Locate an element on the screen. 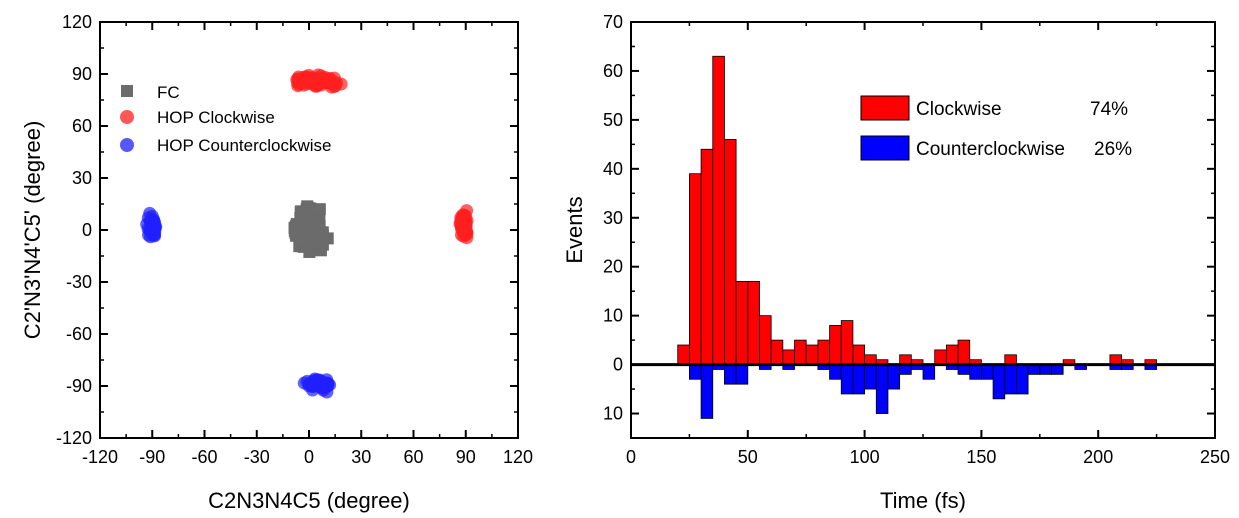  scatter-y-tick-label: -90 is located at coordinates (79, 386).